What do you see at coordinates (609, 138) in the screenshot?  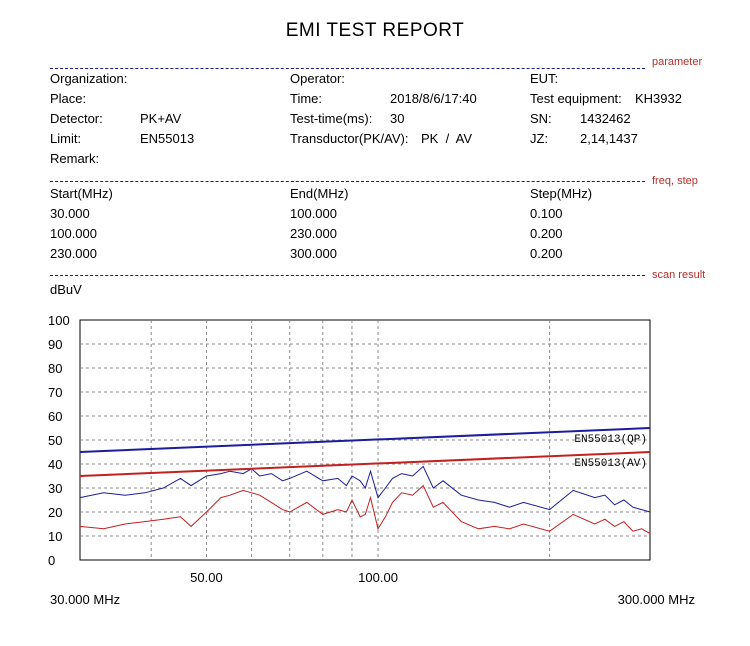 I see `jz-value: 2,14,1437` at bounding box center [609, 138].